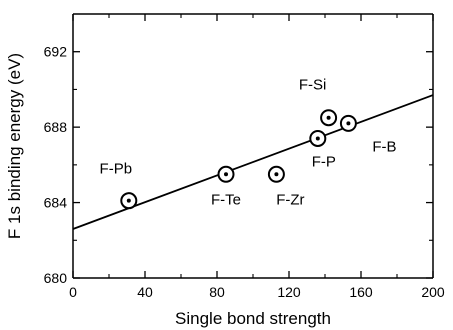  What do you see at coordinates (289, 292) in the screenshot?
I see `x-tick-label: 120` at bounding box center [289, 292].